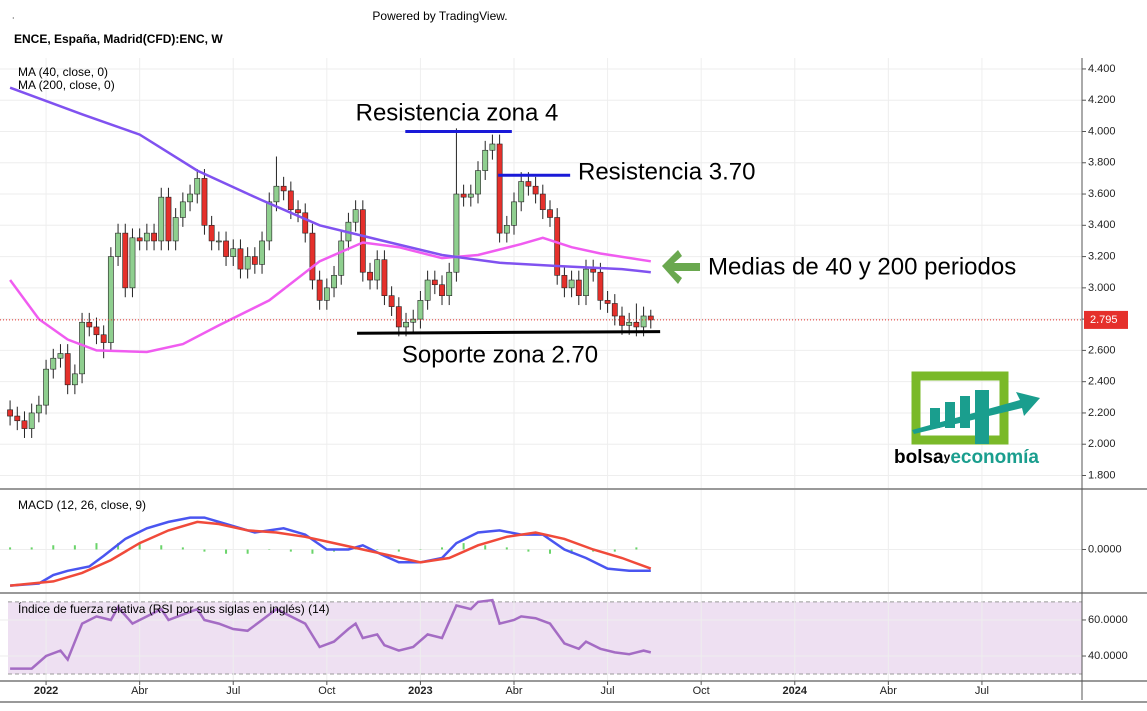 Image resolution: width=1147 pixels, height=711 pixels. Describe the element at coordinates (1108, 656) in the screenshot. I see `y-tick-label: 40.0000` at that location.